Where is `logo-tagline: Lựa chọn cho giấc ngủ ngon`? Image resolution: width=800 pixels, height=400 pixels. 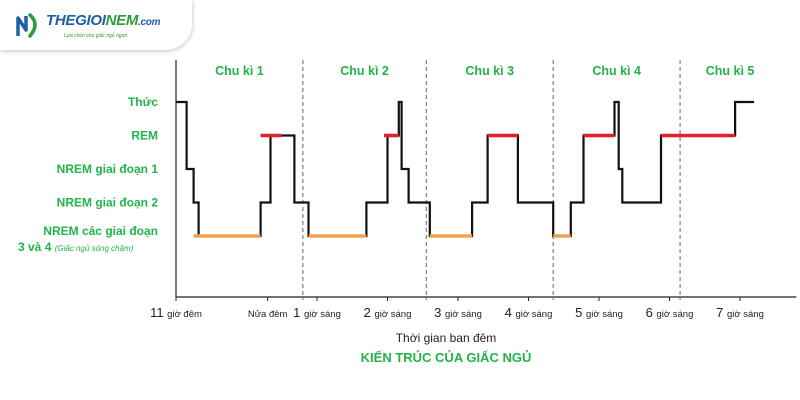 logo-tagline: Lựa chọn cho giấc ngủ ngon is located at coordinates (96, 36).